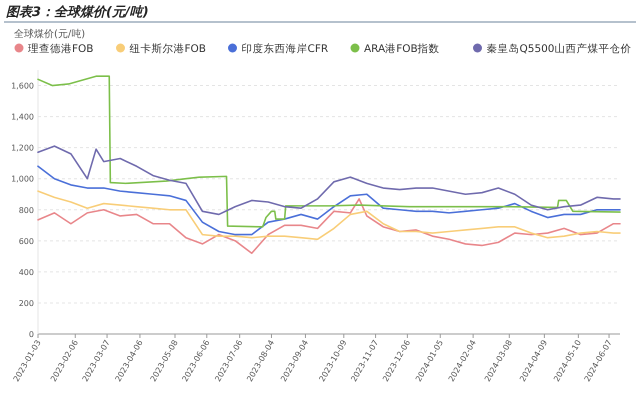 The width and height of the screenshot is (640, 394). I want to click on legend-label: 秦皇岛Q5500山西产煤平仓价, so click(559, 48).